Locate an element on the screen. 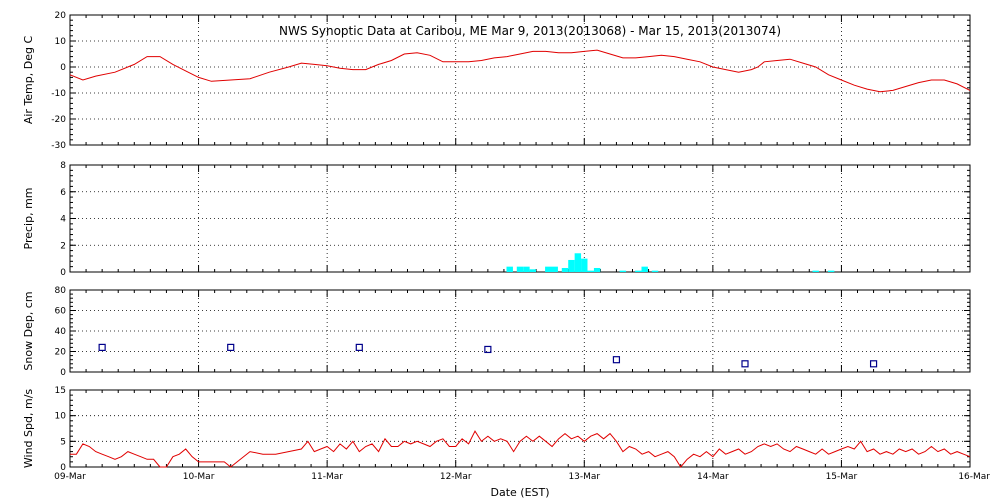 The width and height of the screenshot is (1000, 500). x-axis-label: Date (EST) is located at coordinates (519, 492).